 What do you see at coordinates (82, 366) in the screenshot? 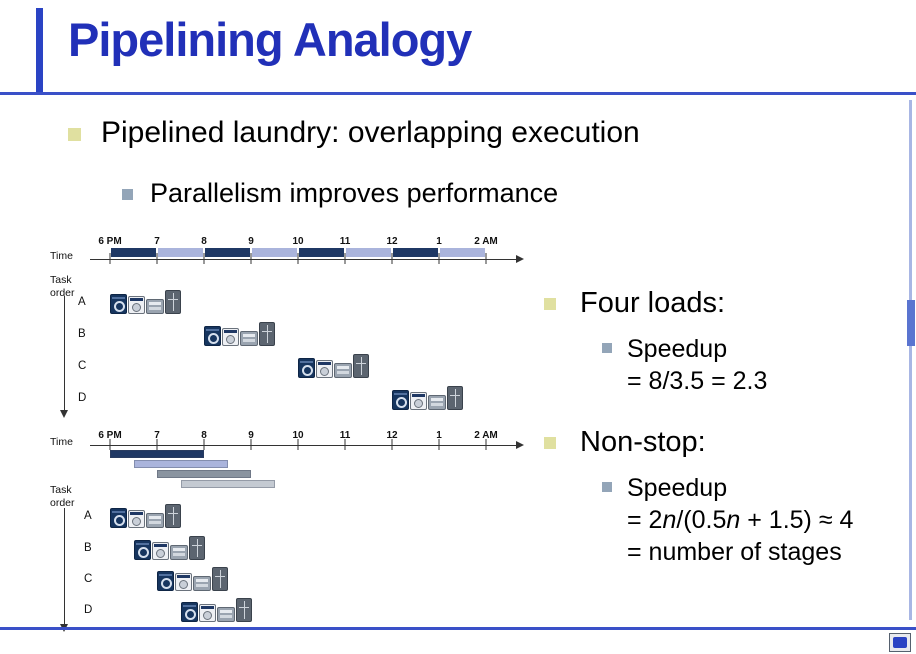
I see `task-letter: C` at bounding box center [82, 366].